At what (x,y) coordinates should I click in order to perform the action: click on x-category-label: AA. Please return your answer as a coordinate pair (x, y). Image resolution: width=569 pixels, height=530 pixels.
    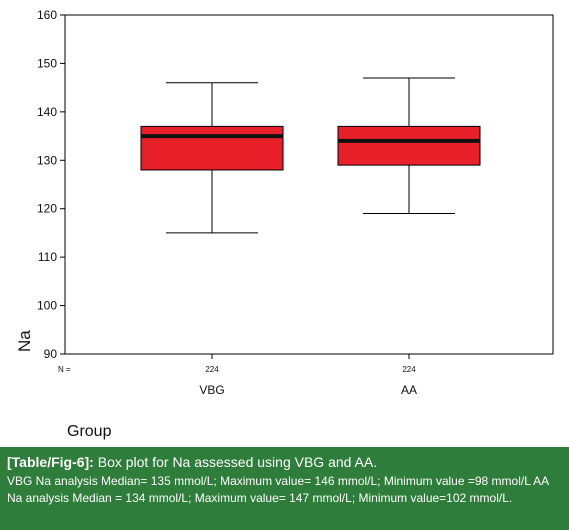
    Looking at the image, I should click on (409, 390).